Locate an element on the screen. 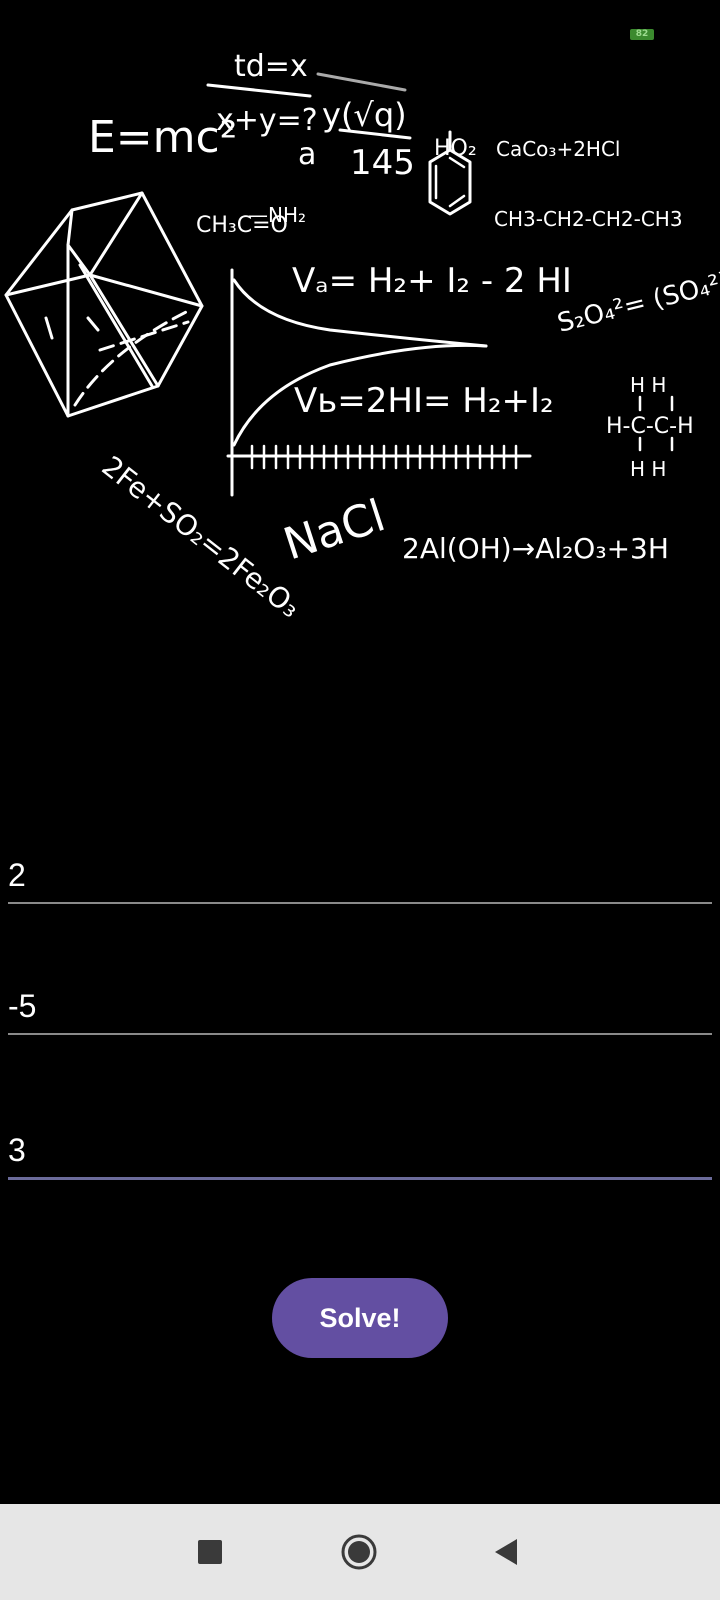 The height and width of the screenshot is (1600, 720). home-circle-icon is located at coordinates (359, 1552).